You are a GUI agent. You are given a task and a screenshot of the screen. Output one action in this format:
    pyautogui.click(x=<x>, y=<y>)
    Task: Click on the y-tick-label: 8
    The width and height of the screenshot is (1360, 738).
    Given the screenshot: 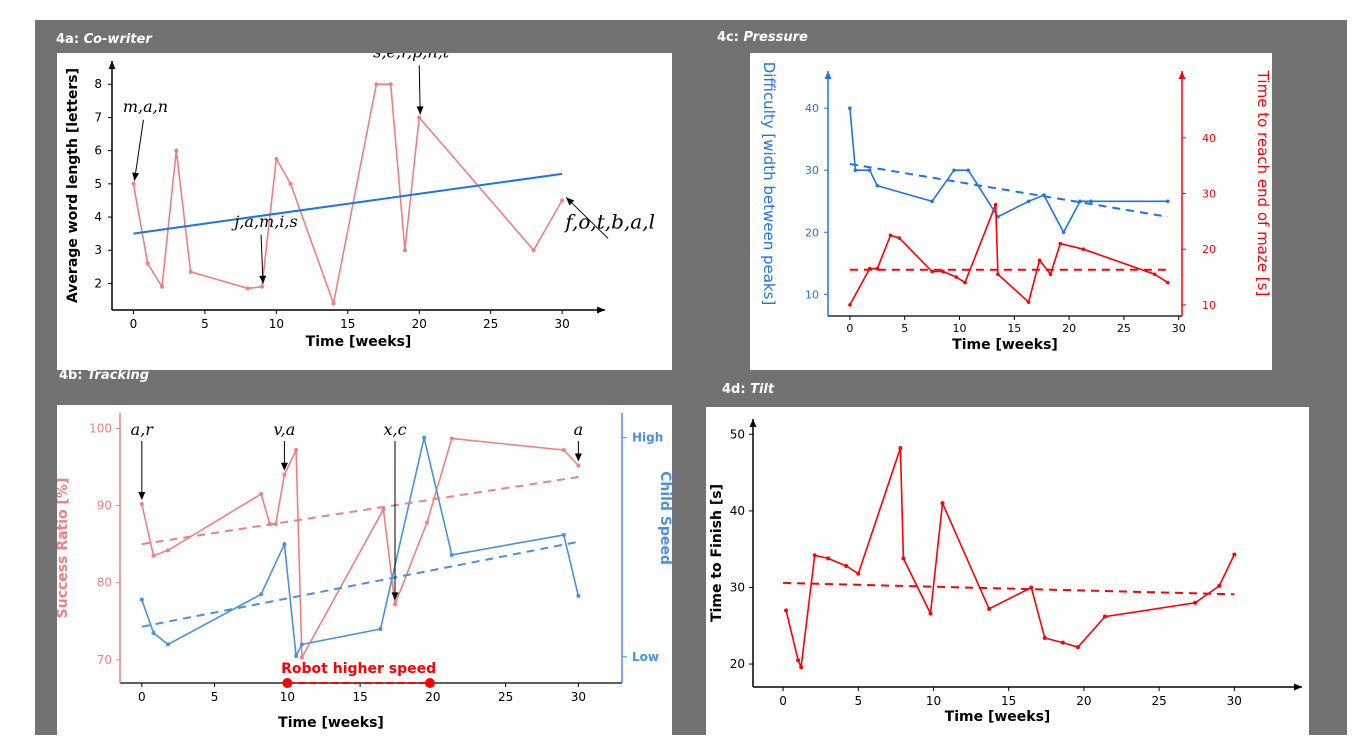 What is the action you would take?
    pyautogui.click(x=98, y=84)
    